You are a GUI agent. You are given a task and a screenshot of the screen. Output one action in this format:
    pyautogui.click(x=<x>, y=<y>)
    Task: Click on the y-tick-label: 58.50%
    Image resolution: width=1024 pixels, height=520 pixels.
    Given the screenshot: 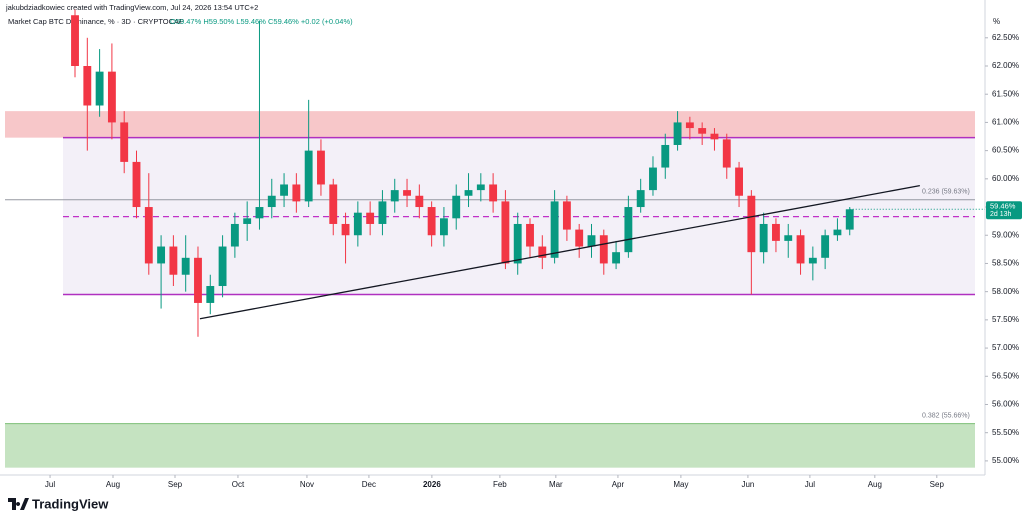 What is the action you would take?
    pyautogui.click(x=1005, y=263)
    